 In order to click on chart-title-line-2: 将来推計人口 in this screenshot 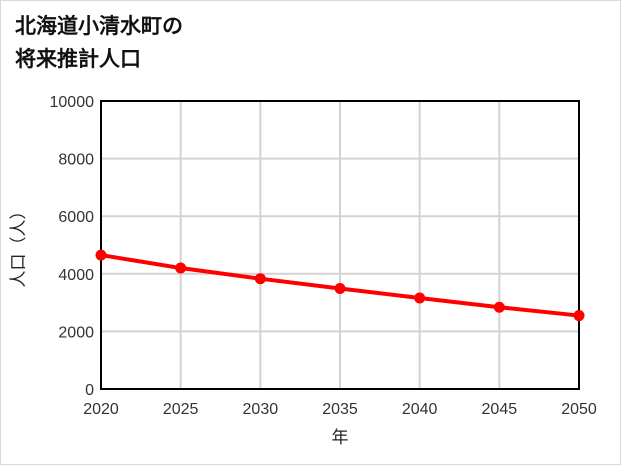, I will do `click(78, 59)`.